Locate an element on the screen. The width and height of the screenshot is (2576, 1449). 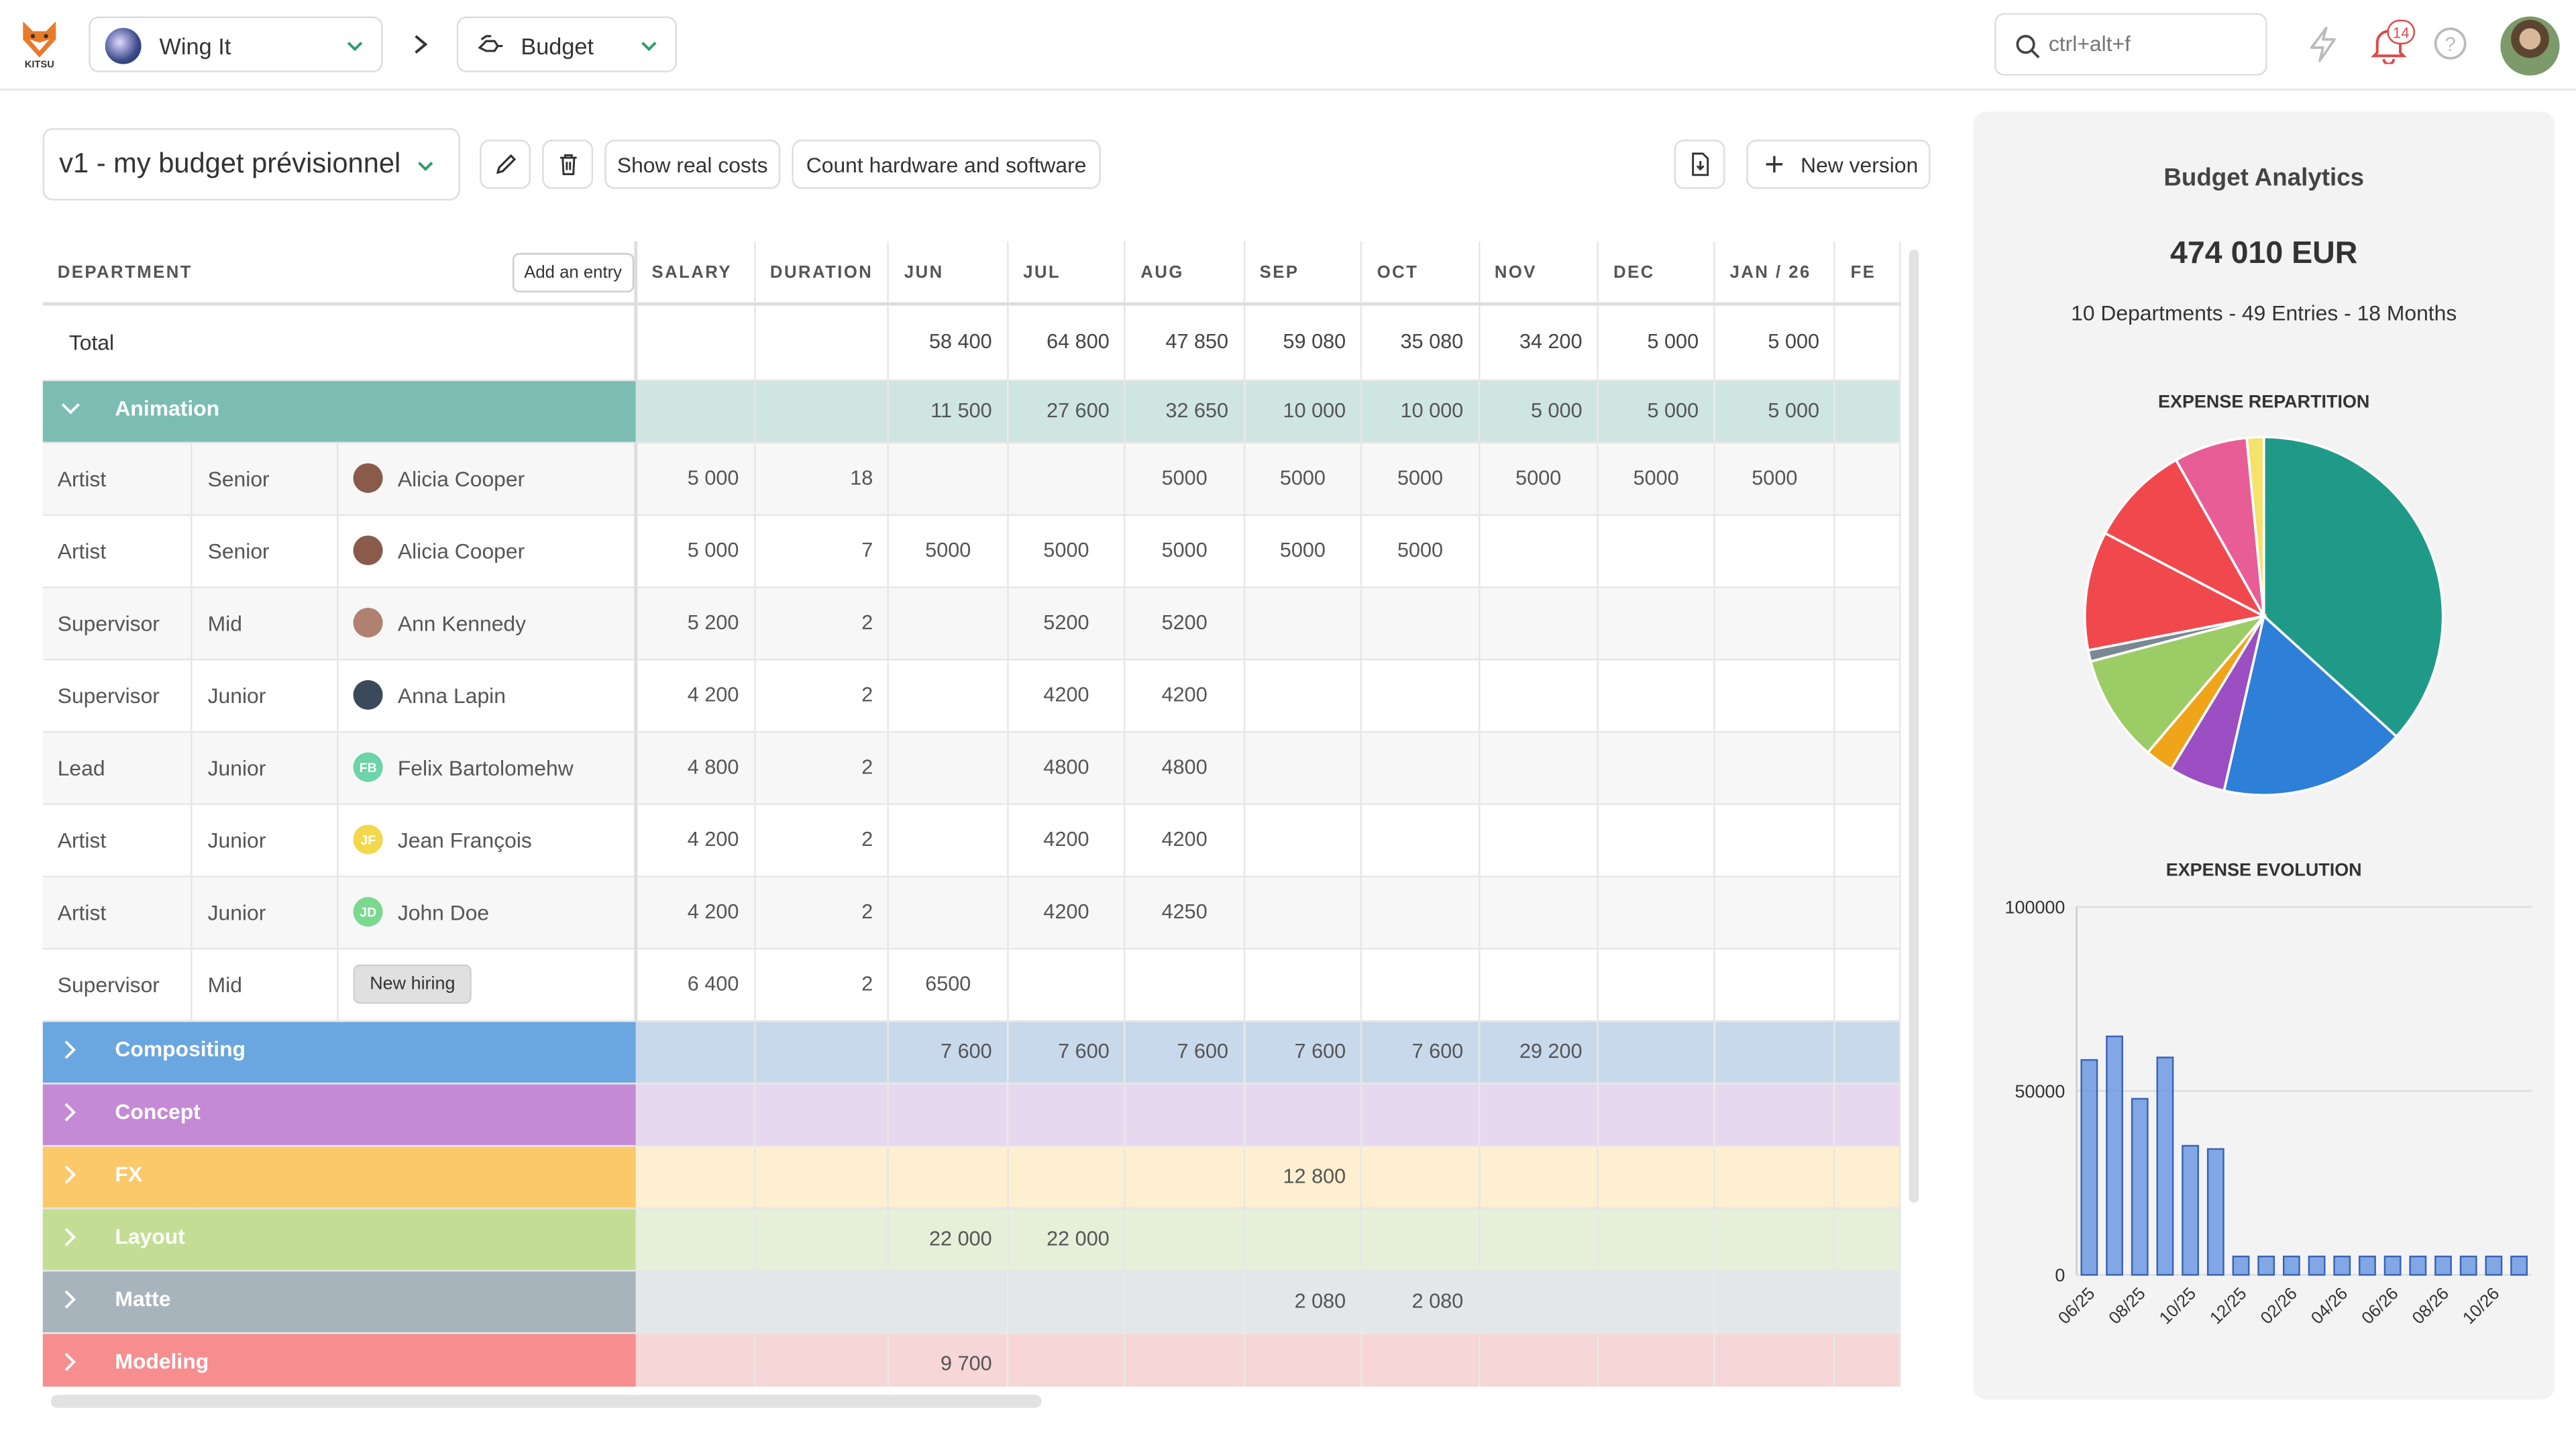
entry-row: Supervisor Junior Anna Lapin 4 200 2 4200 4200 is located at coordinates (971, 696).